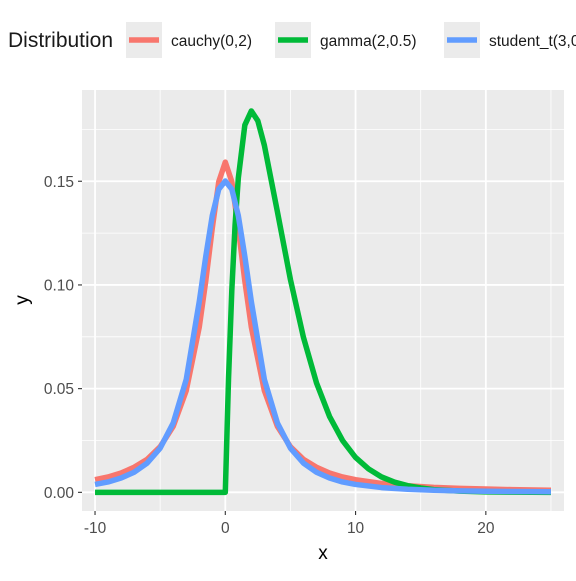  Describe the element at coordinates (486, 528) in the screenshot. I see `x-tick-label: 20` at that location.